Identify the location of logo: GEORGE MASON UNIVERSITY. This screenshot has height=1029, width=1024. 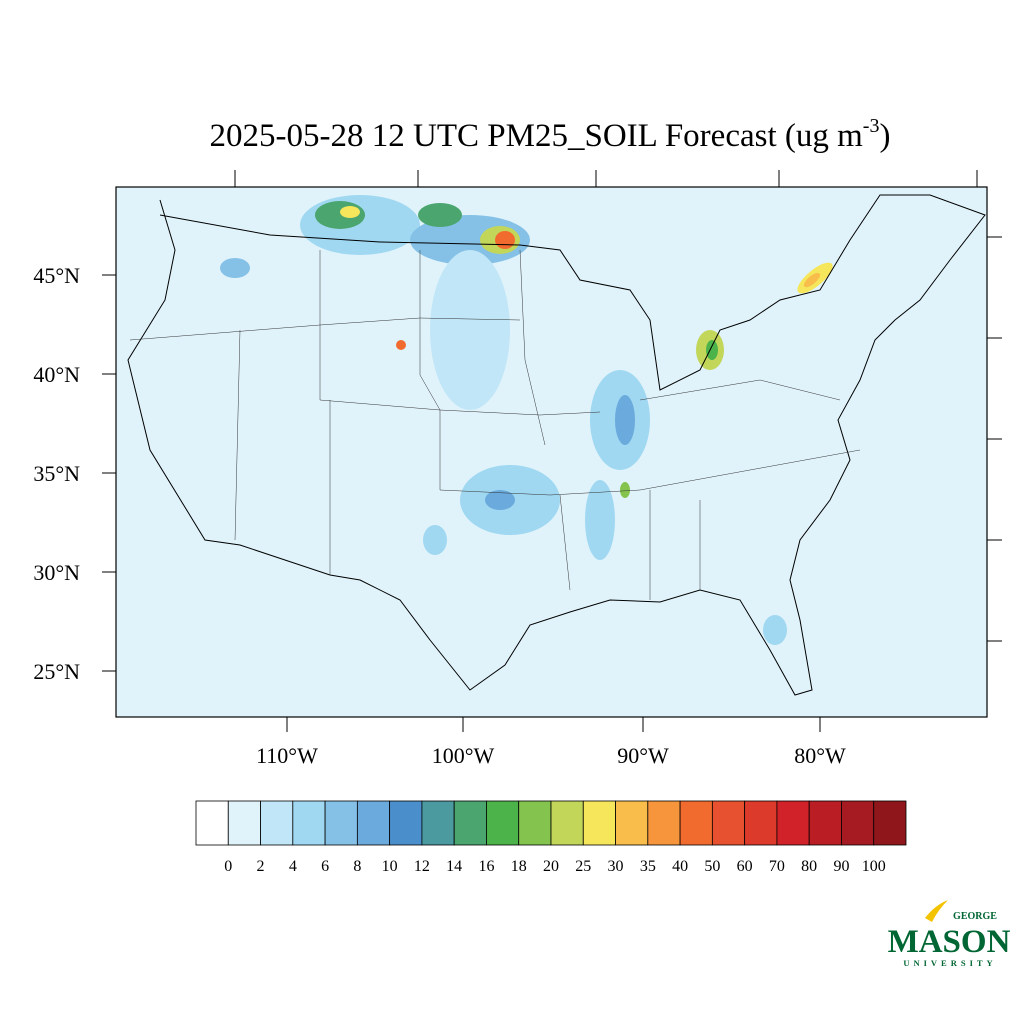
(949, 934).